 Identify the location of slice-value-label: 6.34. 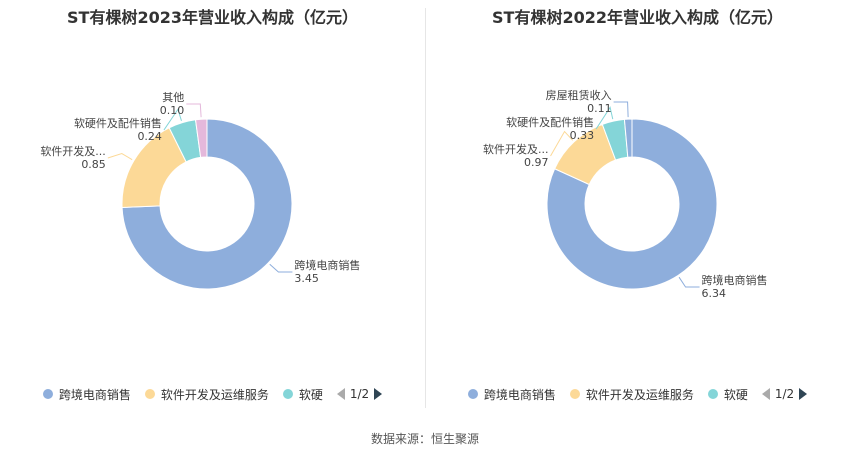
(714, 293).